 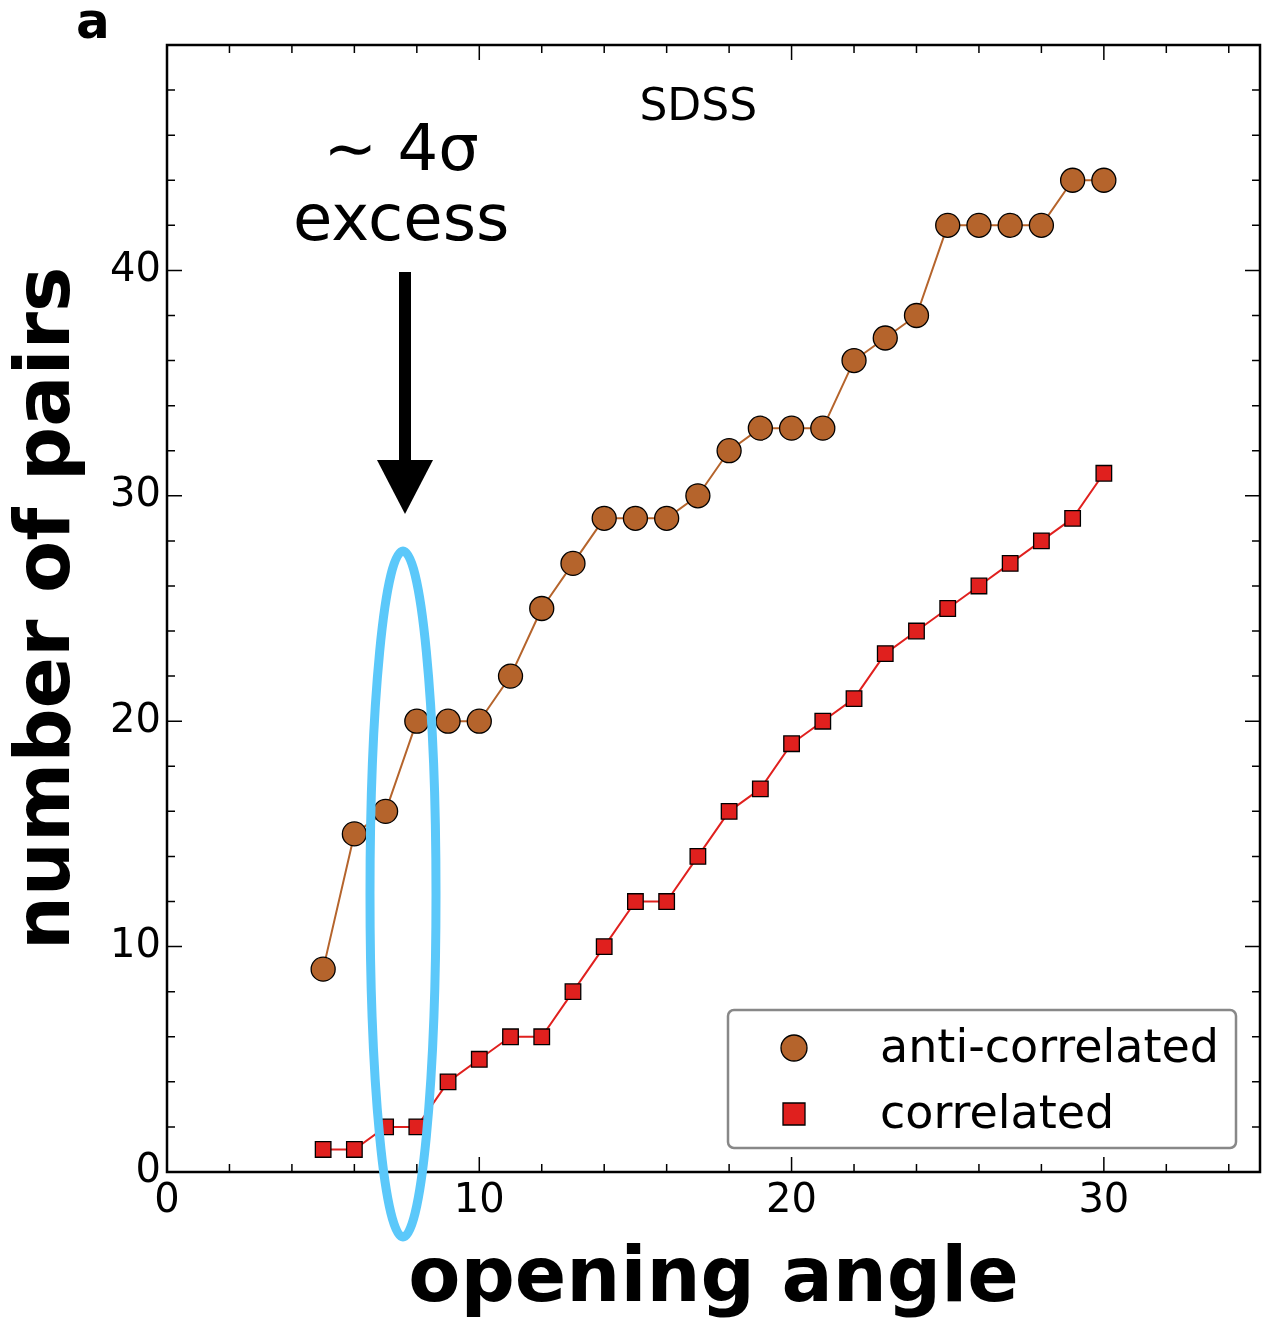 What do you see at coordinates (1104, 1198) in the screenshot?
I see `x-tick-label: 30` at bounding box center [1104, 1198].